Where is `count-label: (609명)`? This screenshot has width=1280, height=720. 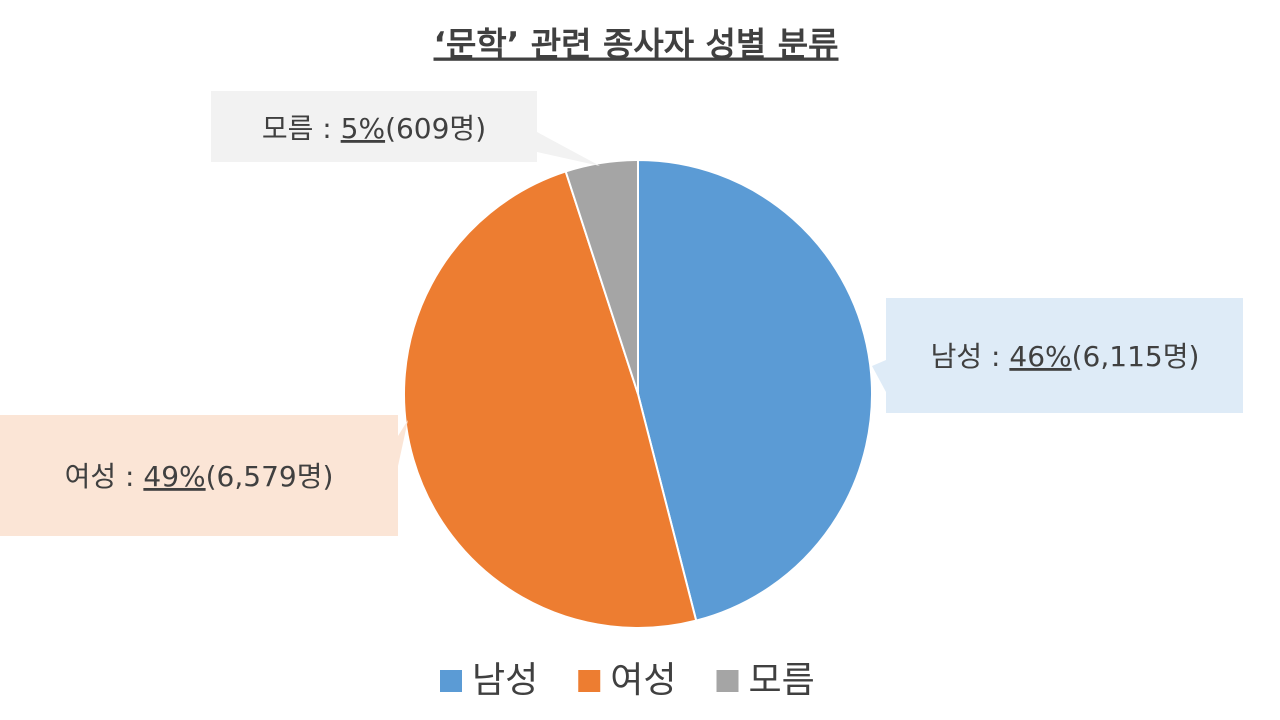 count-label: (609명) is located at coordinates (435, 128).